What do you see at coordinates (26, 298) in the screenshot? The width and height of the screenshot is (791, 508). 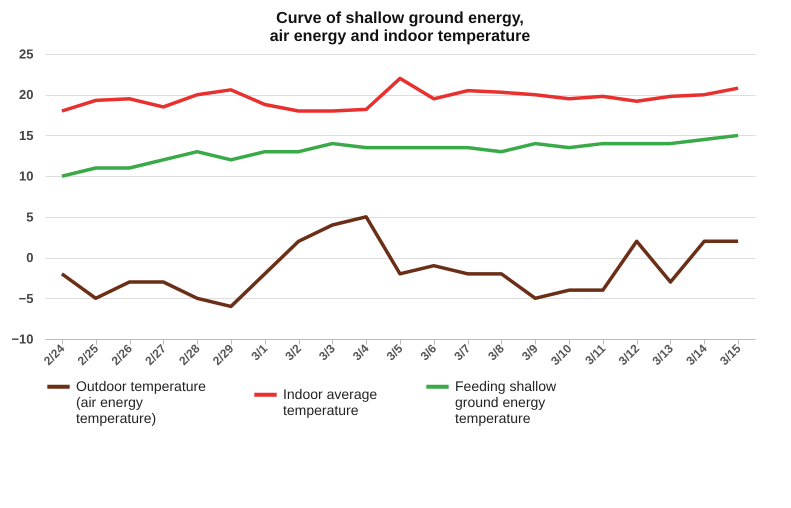 I see `y-tick-label: −5` at bounding box center [26, 298].